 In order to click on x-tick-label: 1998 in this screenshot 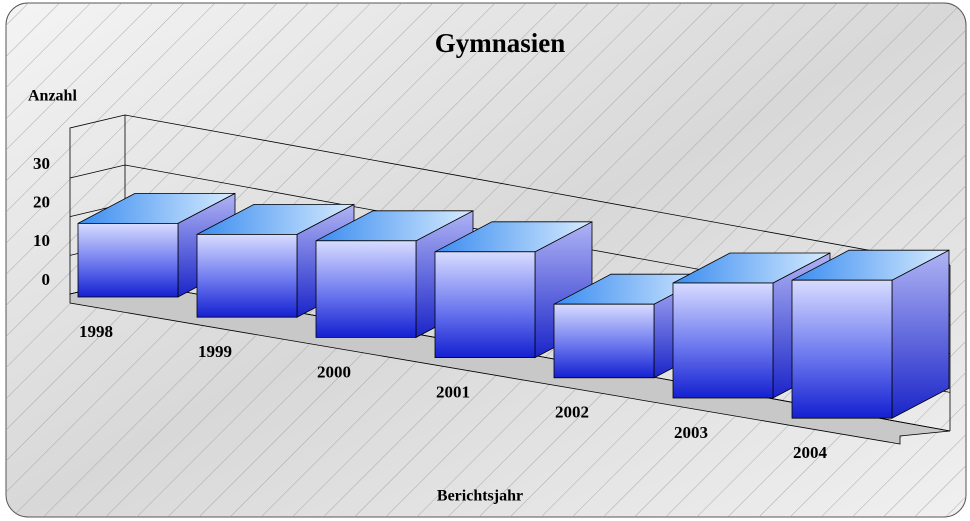, I will do `click(96, 331)`.